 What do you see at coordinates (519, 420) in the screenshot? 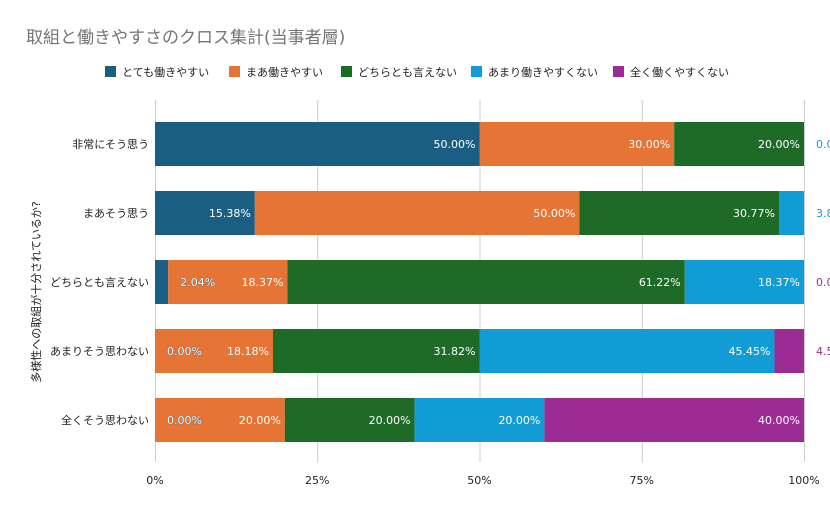
I see `data-label-5-4: 20.00%` at bounding box center [519, 420].